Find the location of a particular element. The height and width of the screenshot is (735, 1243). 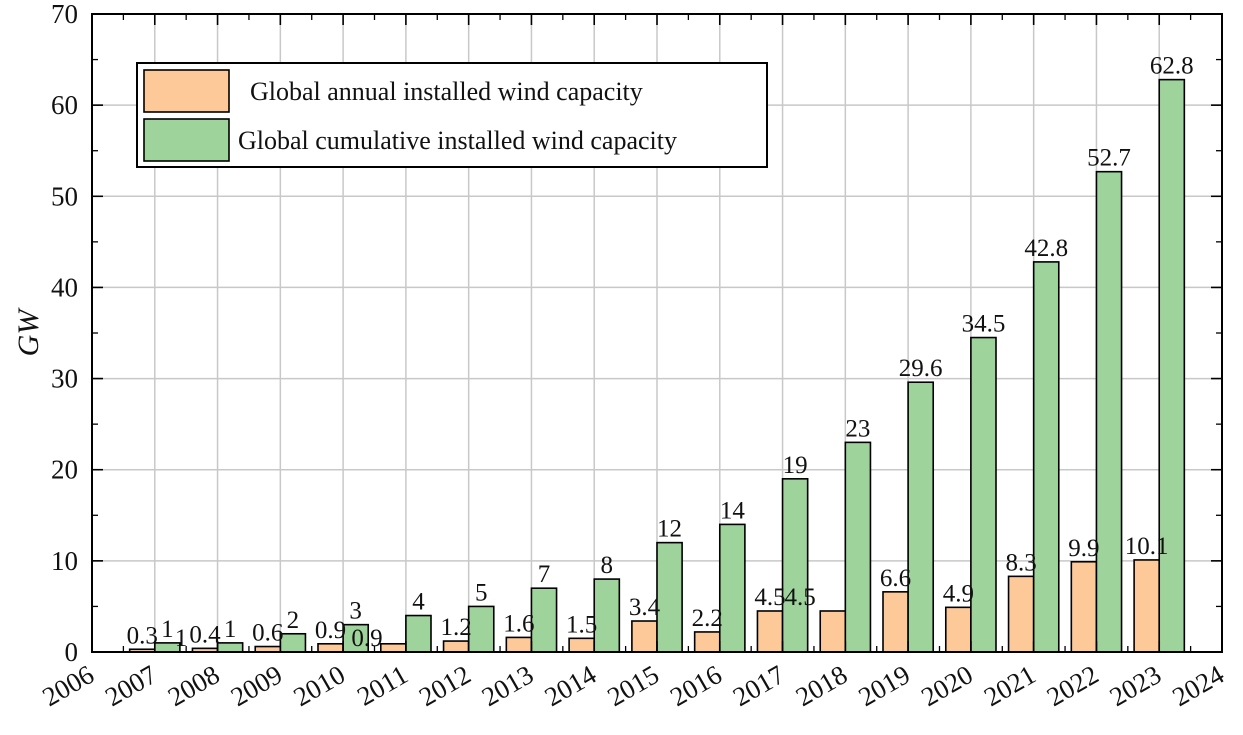

x-tick-label: 2008 is located at coordinates (194, 685).